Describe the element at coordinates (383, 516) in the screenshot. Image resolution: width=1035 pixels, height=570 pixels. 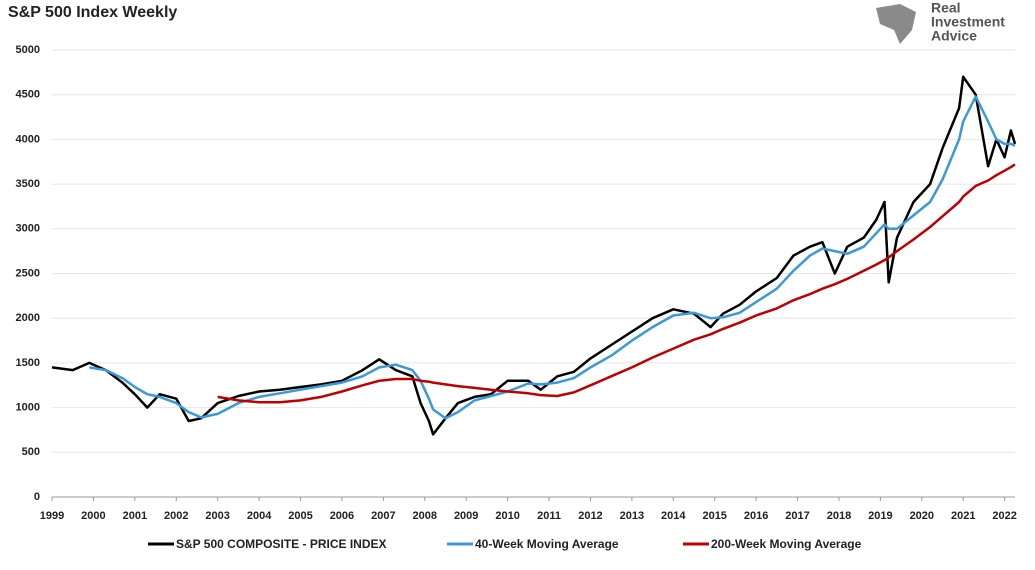
I see `x-tick-label: 2007` at that location.